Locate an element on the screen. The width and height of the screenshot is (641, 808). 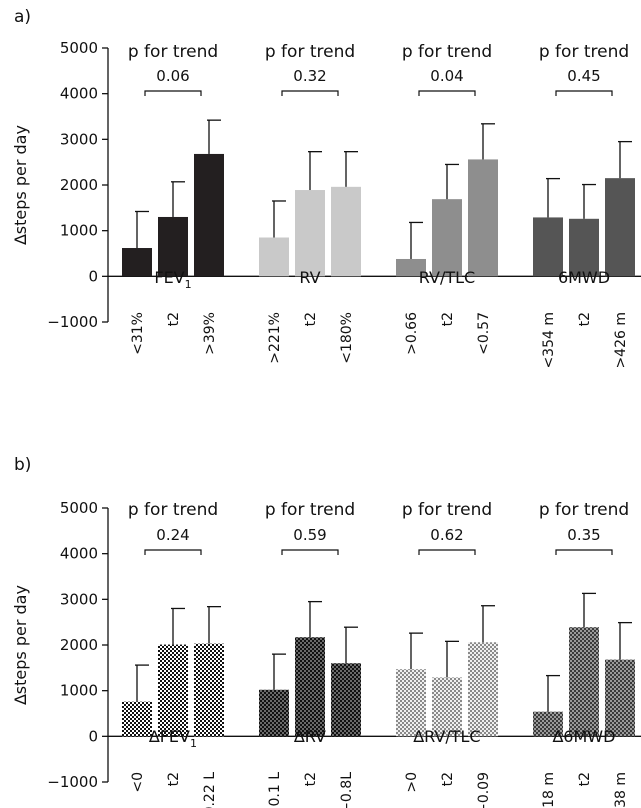
group-label: 6MWD is located at coordinates (584, 277).